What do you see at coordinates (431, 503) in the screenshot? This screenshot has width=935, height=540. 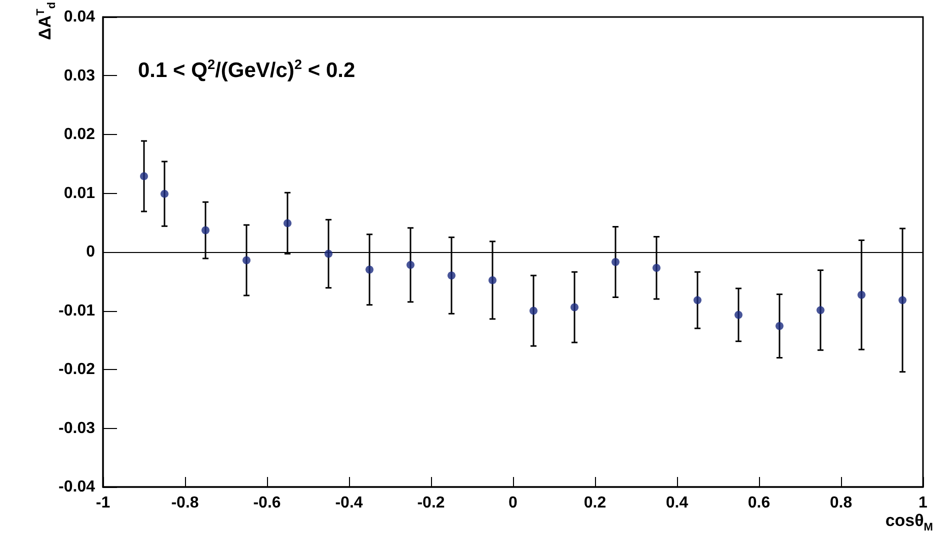 I see `x-tick-label: -0.2` at bounding box center [431, 503].